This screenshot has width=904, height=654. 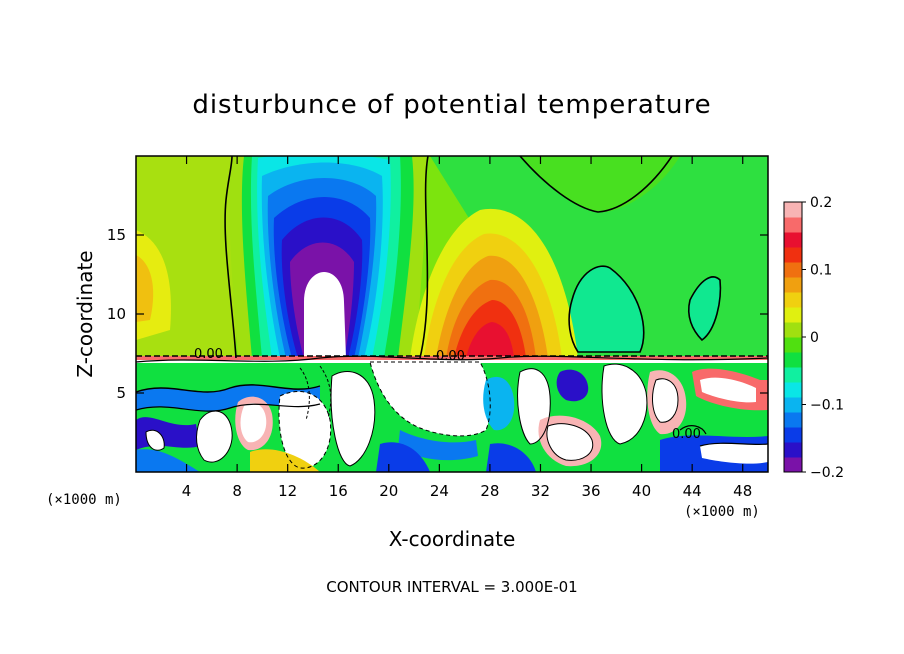 What do you see at coordinates (686, 434) in the screenshot?
I see `contour-label-3: 0.00` at bounding box center [686, 434].